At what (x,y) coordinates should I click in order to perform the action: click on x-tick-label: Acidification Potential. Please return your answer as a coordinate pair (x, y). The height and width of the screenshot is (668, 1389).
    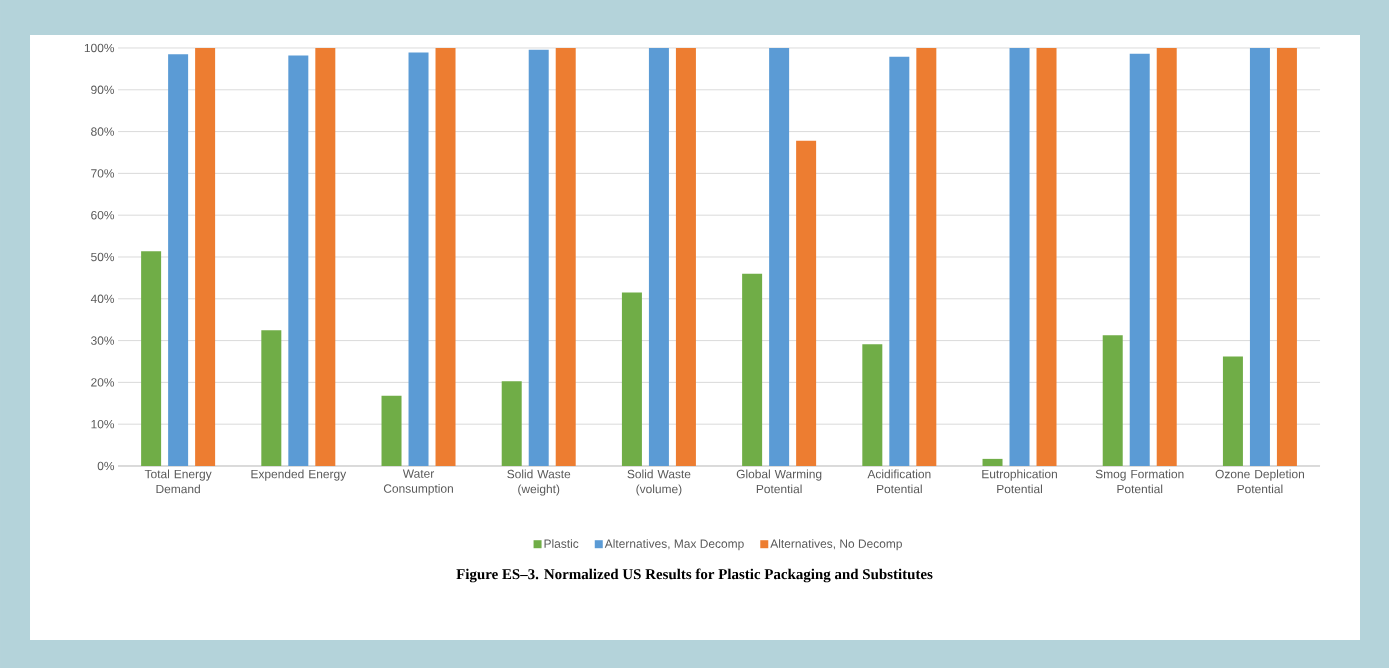
    Looking at the image, I should click on (899, 481).